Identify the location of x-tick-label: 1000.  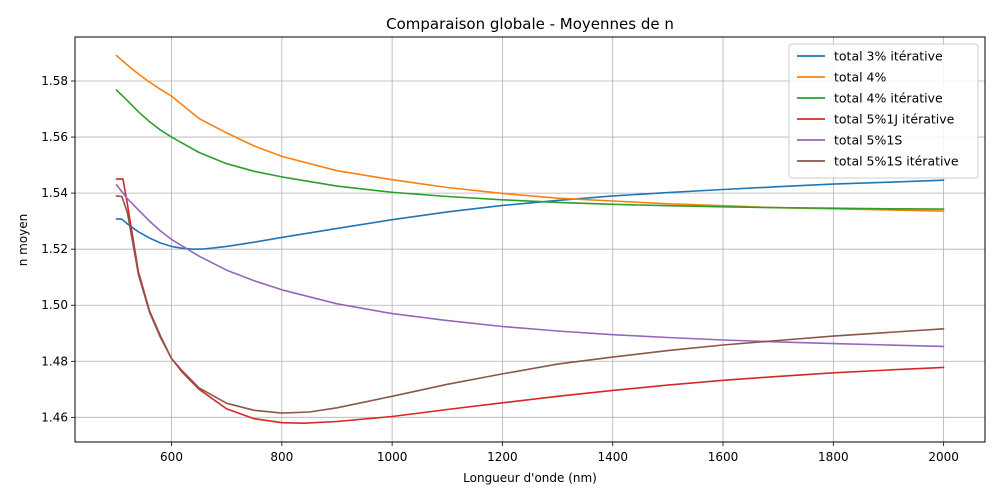
(392, 457).